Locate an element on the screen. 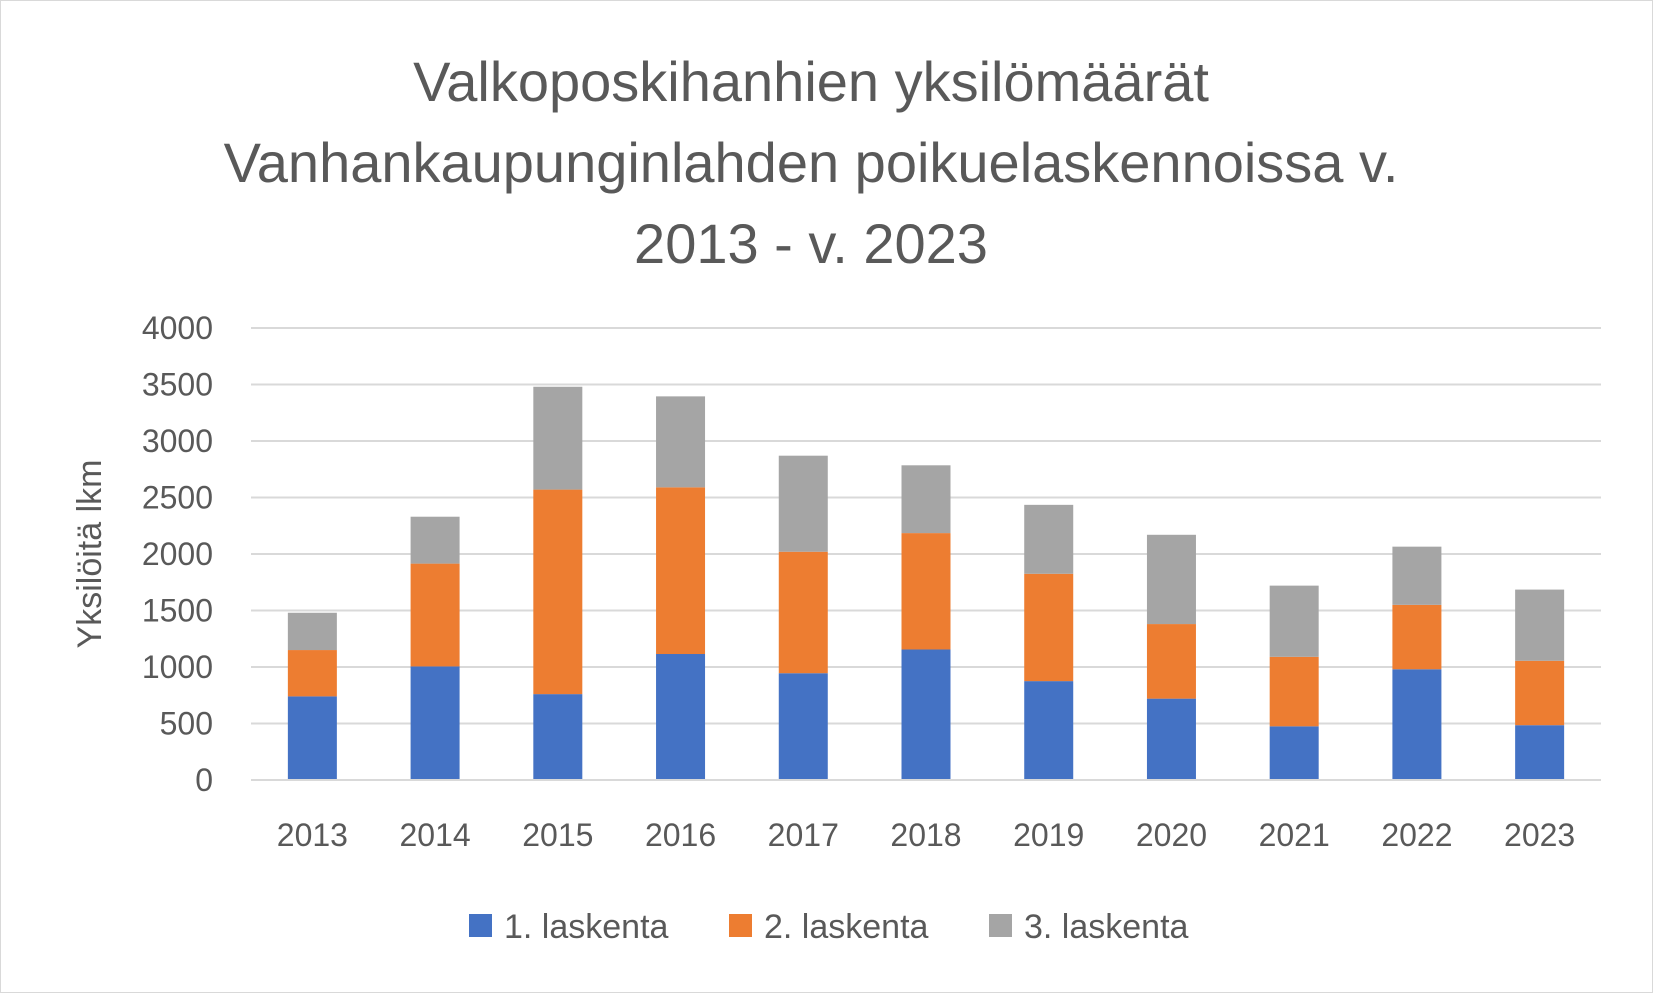 The image size is (1653, 993). x-tick-label: 2013 is located at coordinates (312, 835).